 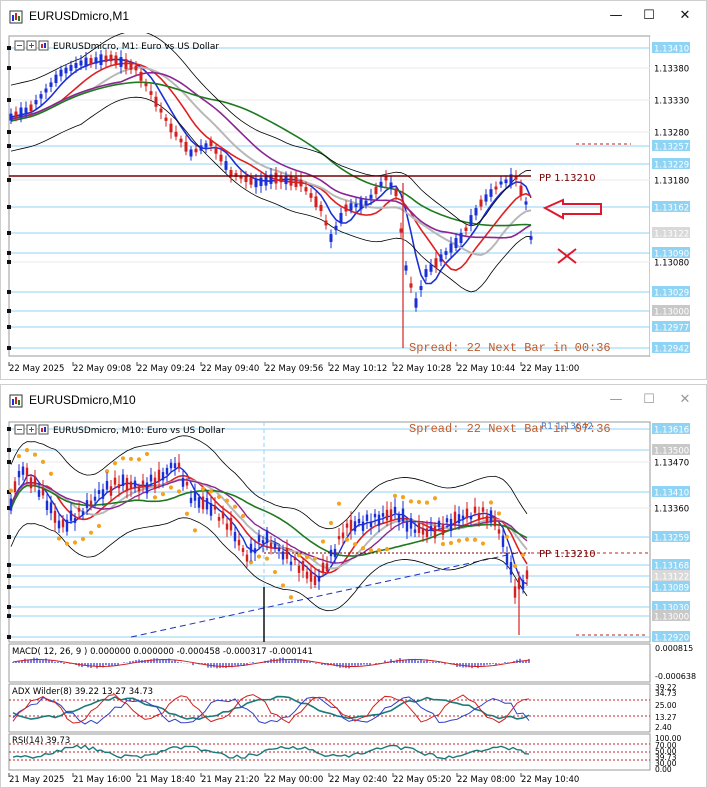 I want to click on bollinger-lower-line, so click(x=269, y=564).